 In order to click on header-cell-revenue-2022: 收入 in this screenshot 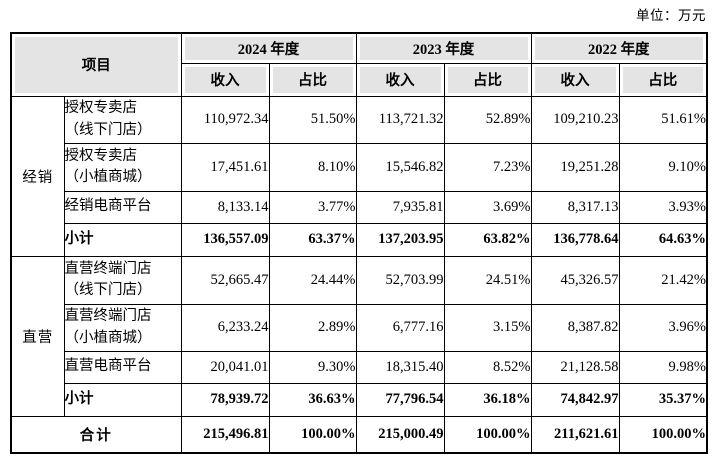, I will do `click(575, 79)`.